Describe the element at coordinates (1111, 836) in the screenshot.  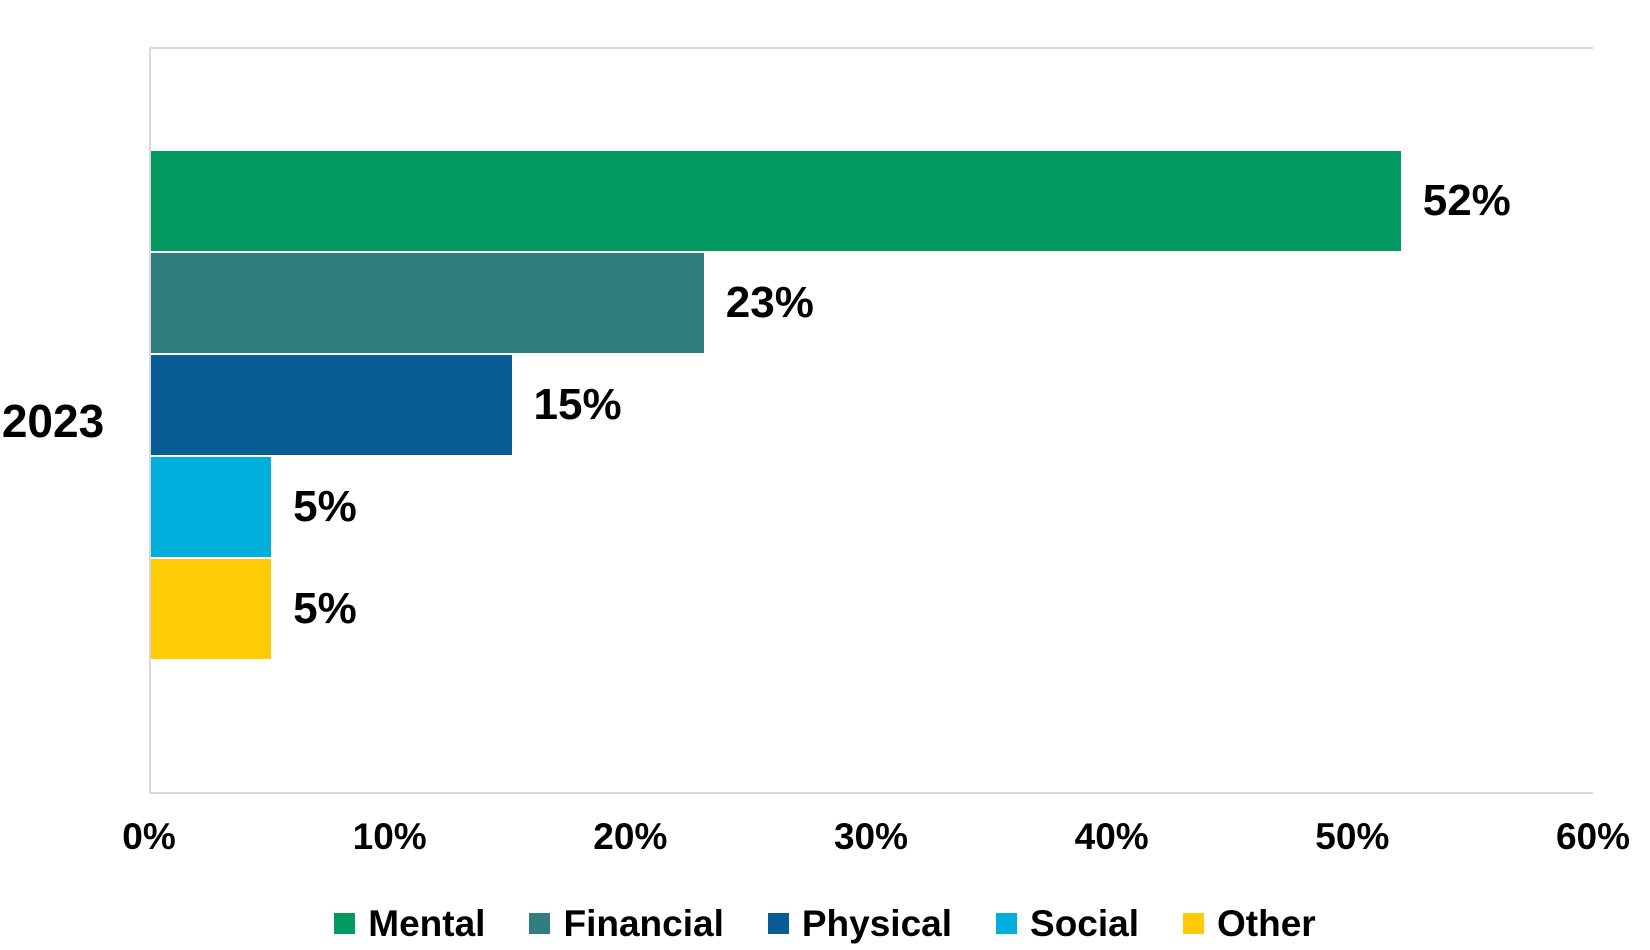
I see `x-axis-tick-40pct: 40%` at that location.